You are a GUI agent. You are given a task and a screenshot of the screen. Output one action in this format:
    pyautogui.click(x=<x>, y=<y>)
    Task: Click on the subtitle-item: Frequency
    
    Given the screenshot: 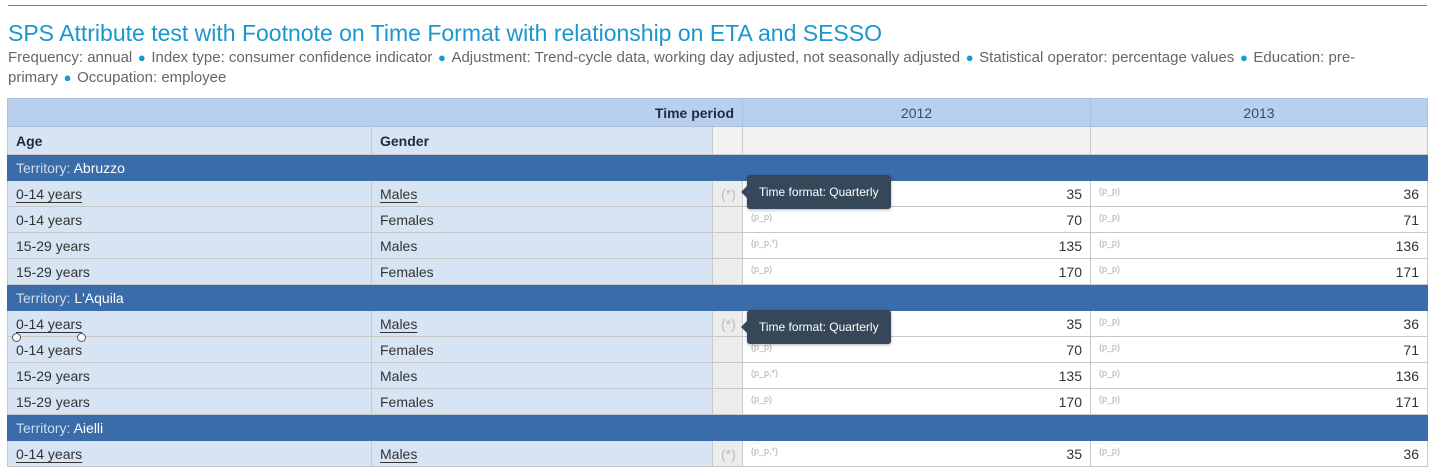 What is the action you would take?
    pyautogui.click(x=43, y=57)
    